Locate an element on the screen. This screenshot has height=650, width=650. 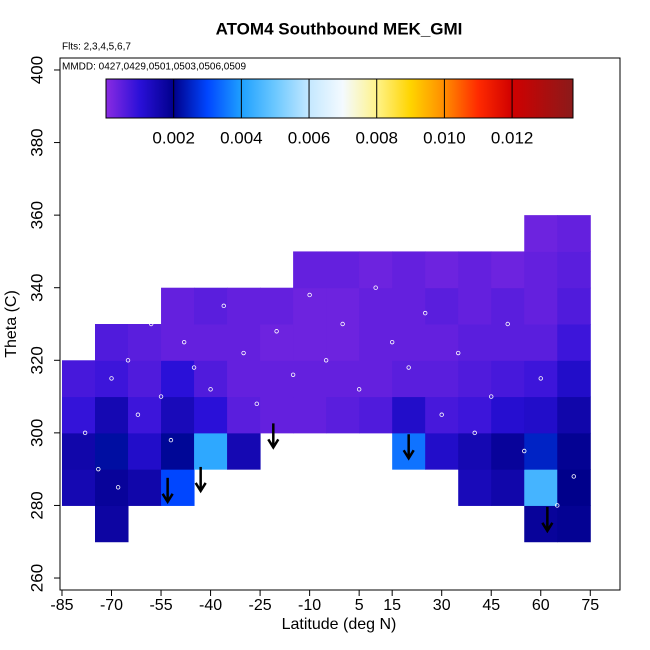
x-tick-label: 30 is located at coordinates (442, 605).